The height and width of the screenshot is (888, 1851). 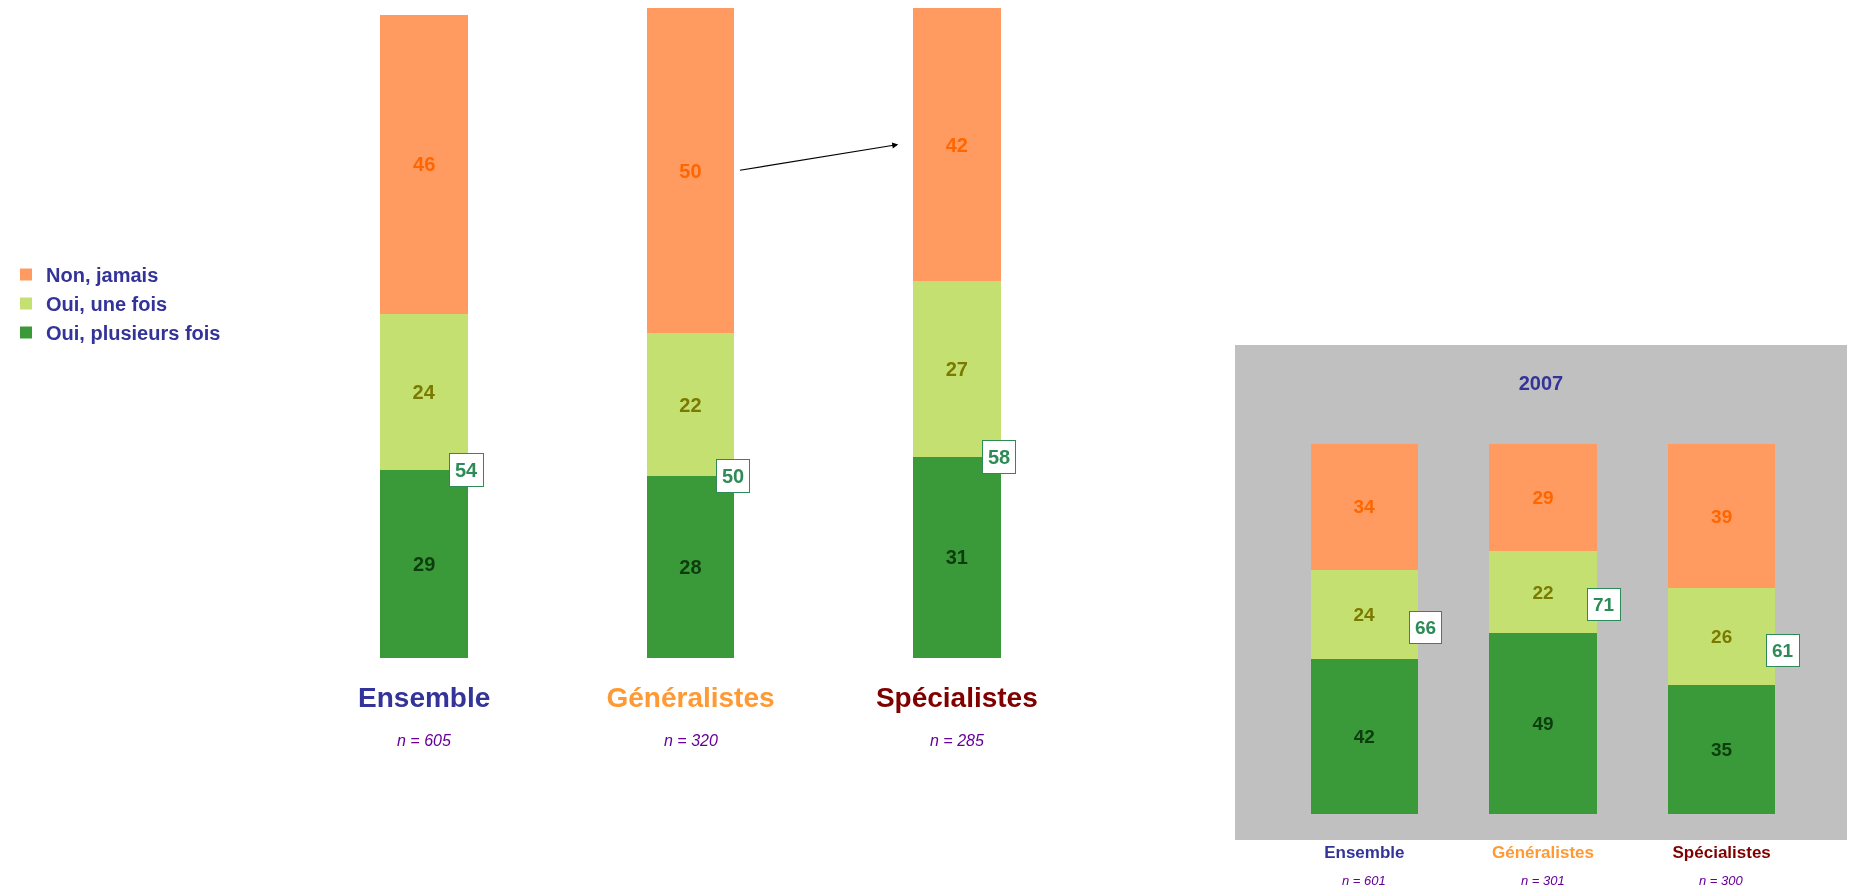 I want to click on data-label: 49, so click(x=1543, y=723).